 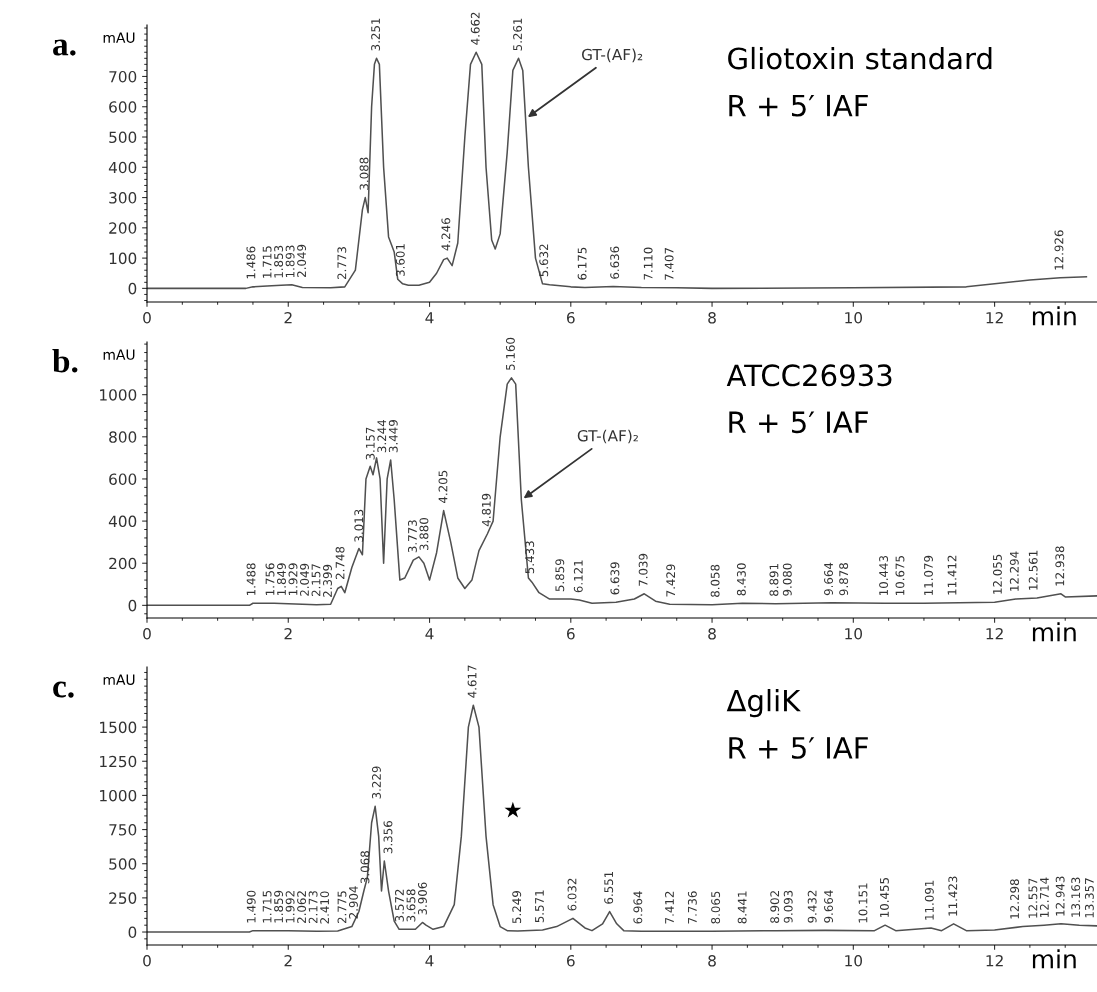 What do you see at coordinates (342, 263) in the screenshot?
I see `annotation: 2.773` at bounding box center [342, 263].